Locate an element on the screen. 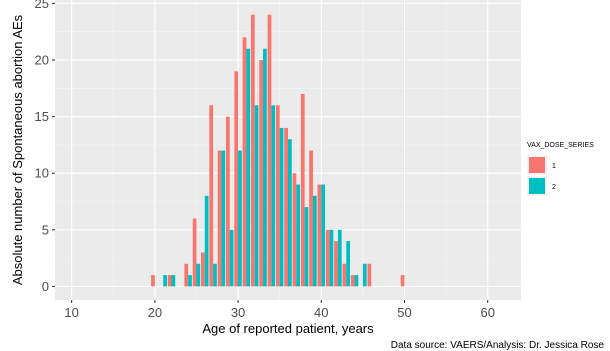 The image size is (610, 351). legend-title: VAX_DOSE_SERIES is located at coordinates (560, 145).